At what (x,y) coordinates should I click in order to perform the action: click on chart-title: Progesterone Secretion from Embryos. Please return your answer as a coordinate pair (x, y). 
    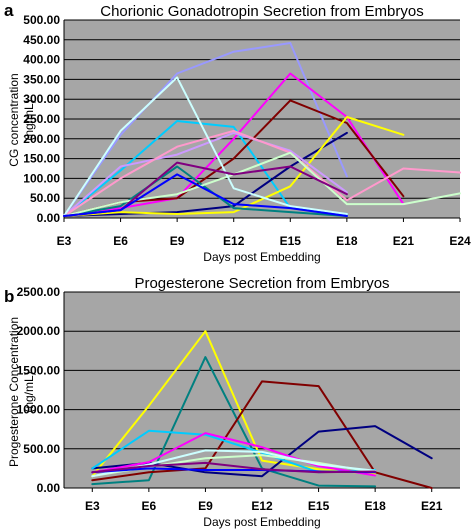
    Looking at the image, I should click on (261, 283).